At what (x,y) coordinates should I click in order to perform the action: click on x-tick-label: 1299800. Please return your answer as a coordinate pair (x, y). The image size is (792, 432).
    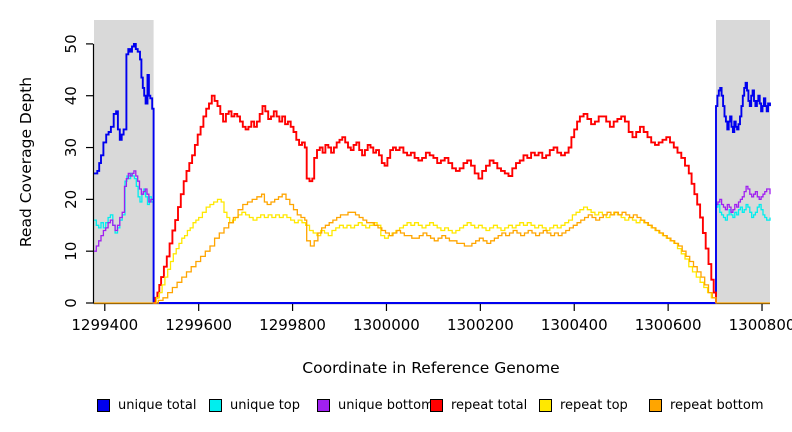
    Looking at the image, I should click on (292, 325).